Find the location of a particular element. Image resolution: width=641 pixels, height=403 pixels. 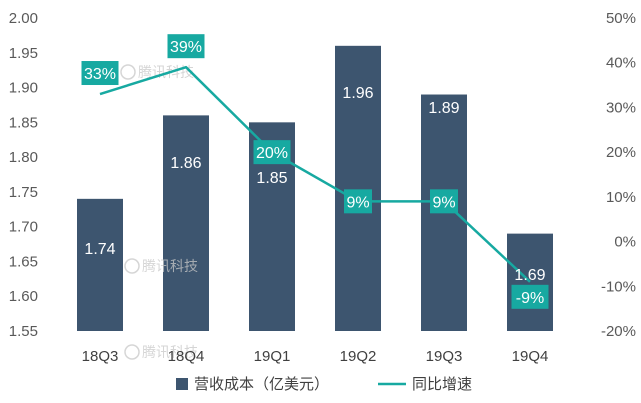

right-y-tick-label: -20% is located at coordinates (618, 331).